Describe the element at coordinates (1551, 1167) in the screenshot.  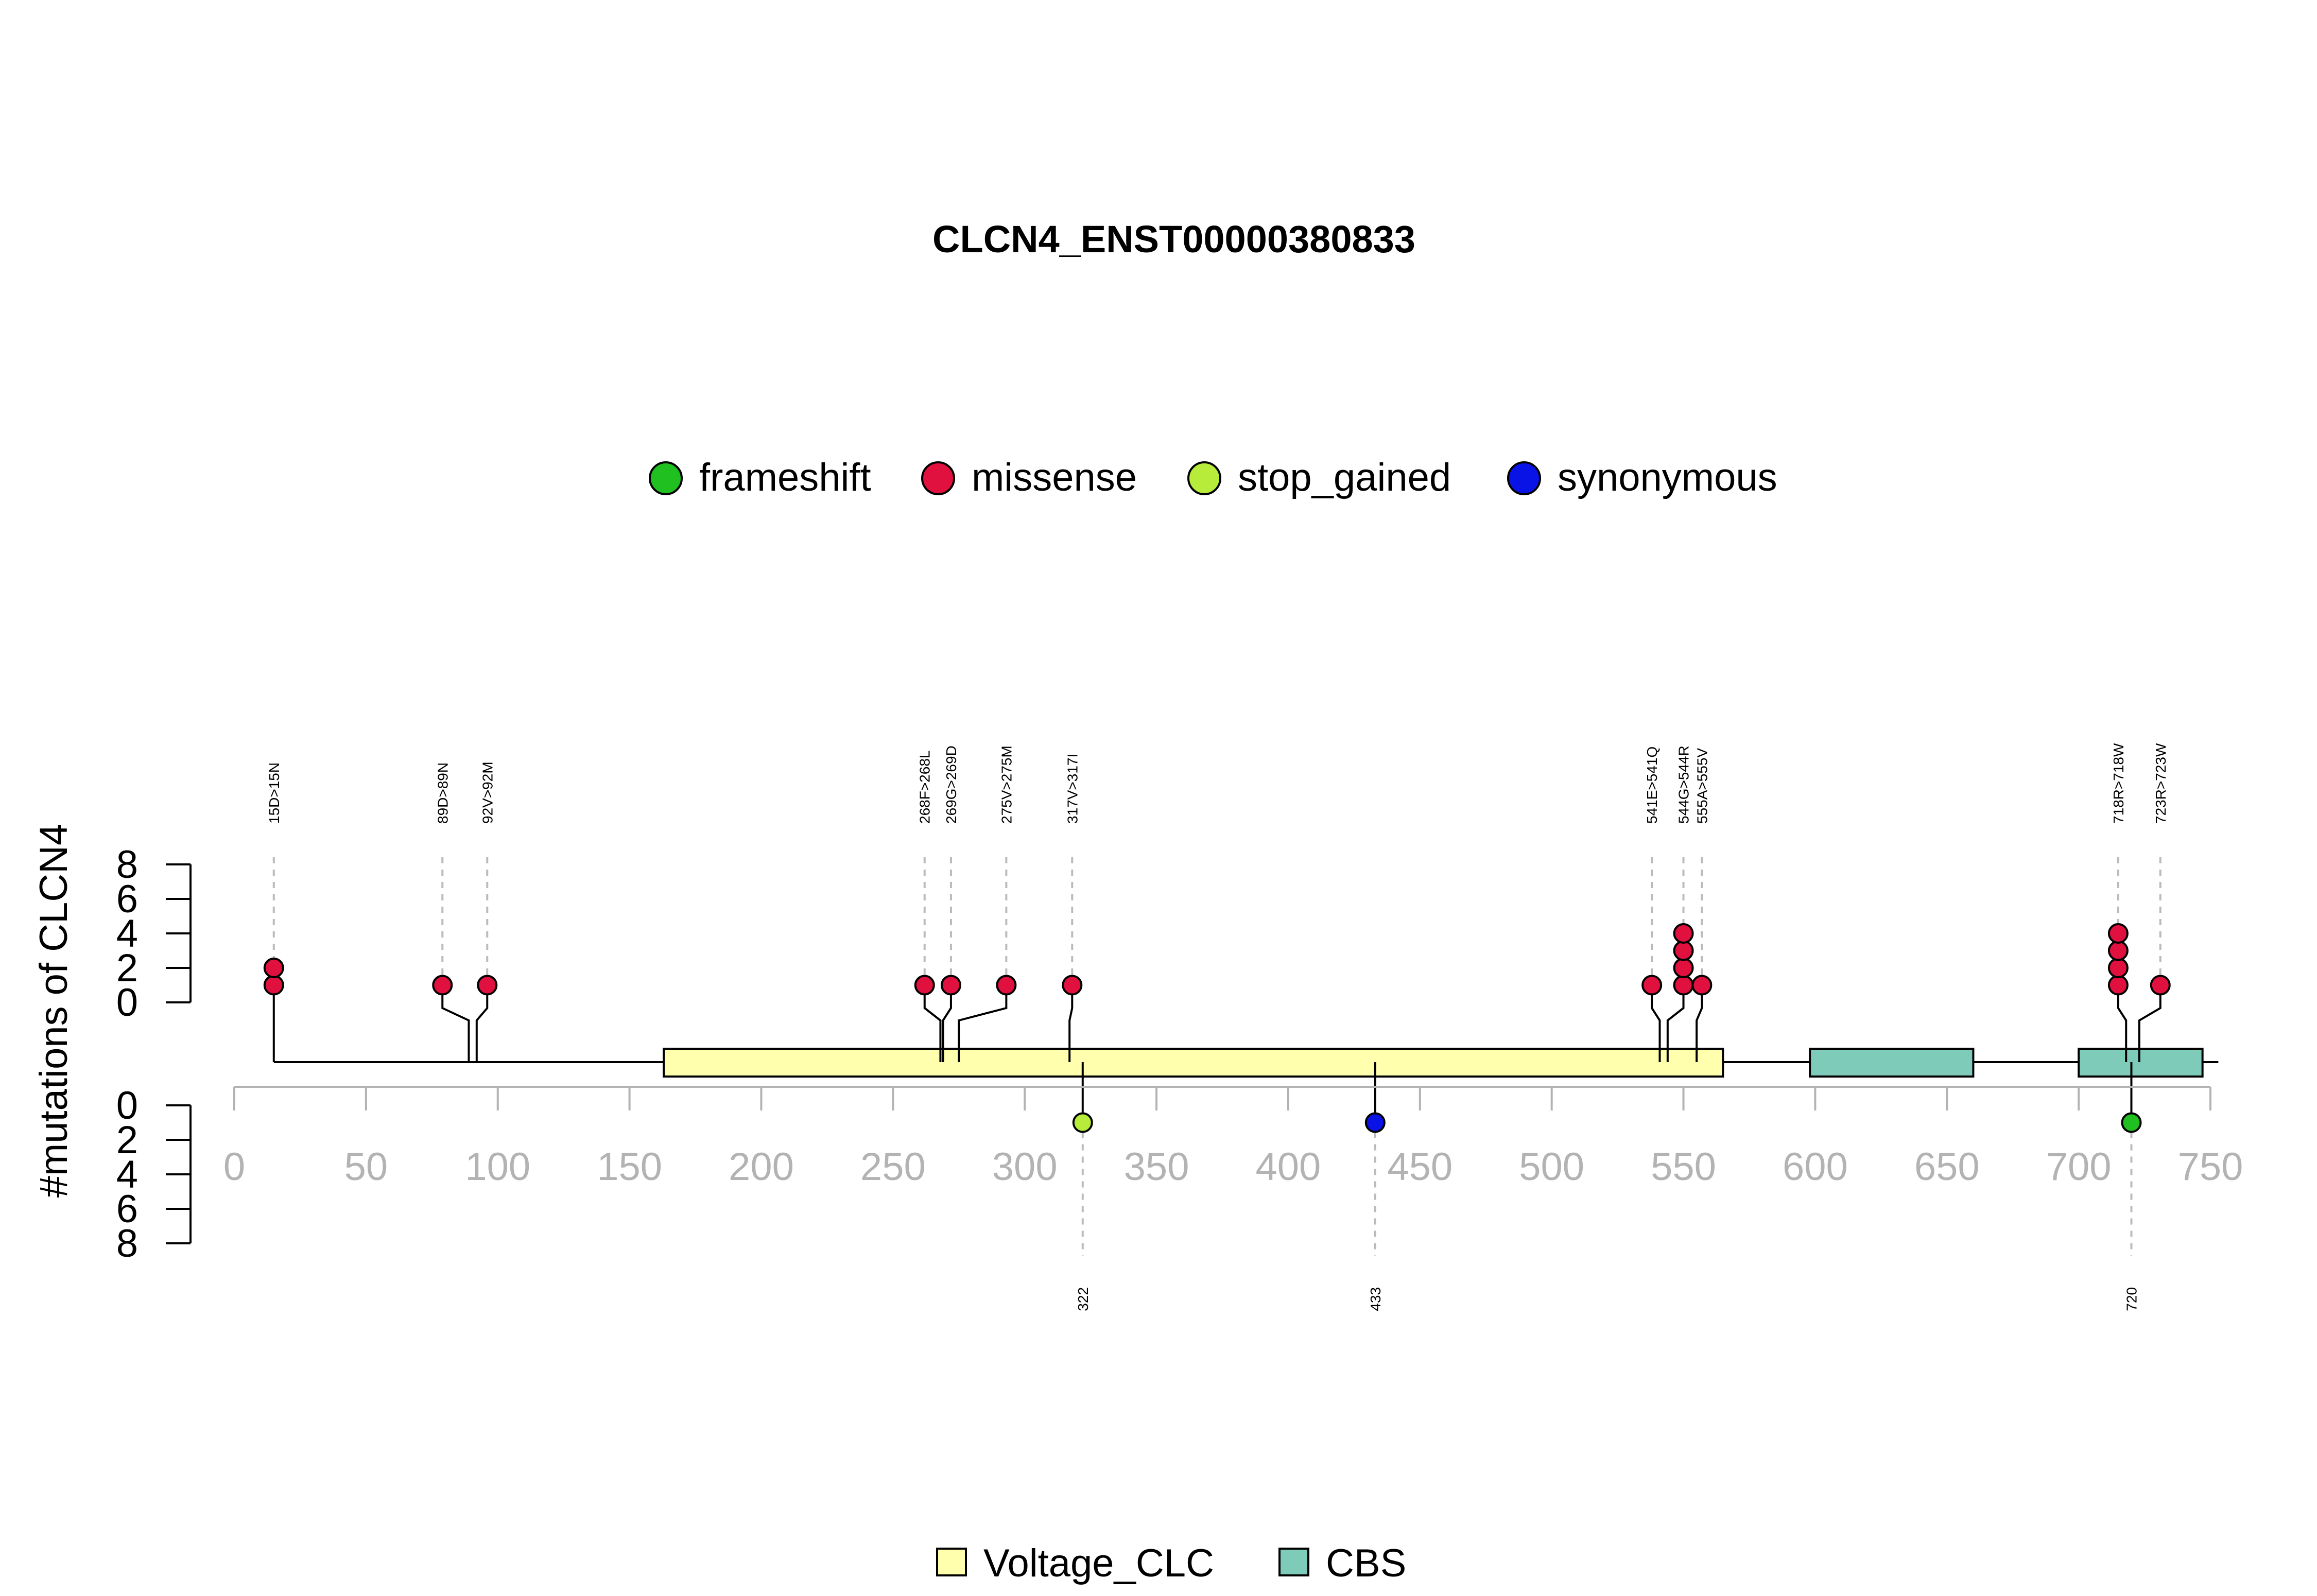
I see `x-tick-label: 500` at that location.